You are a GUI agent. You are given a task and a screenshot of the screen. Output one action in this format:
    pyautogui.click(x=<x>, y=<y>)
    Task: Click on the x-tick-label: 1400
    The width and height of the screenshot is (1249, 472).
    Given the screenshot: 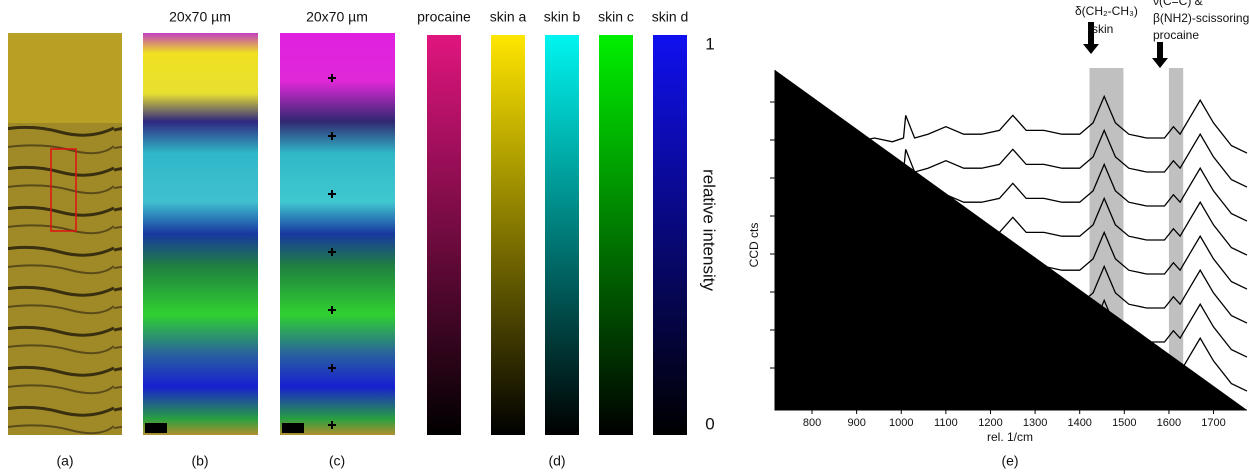 What is the action you would take?
    pyautogui.click(x=1079, y=423)
    